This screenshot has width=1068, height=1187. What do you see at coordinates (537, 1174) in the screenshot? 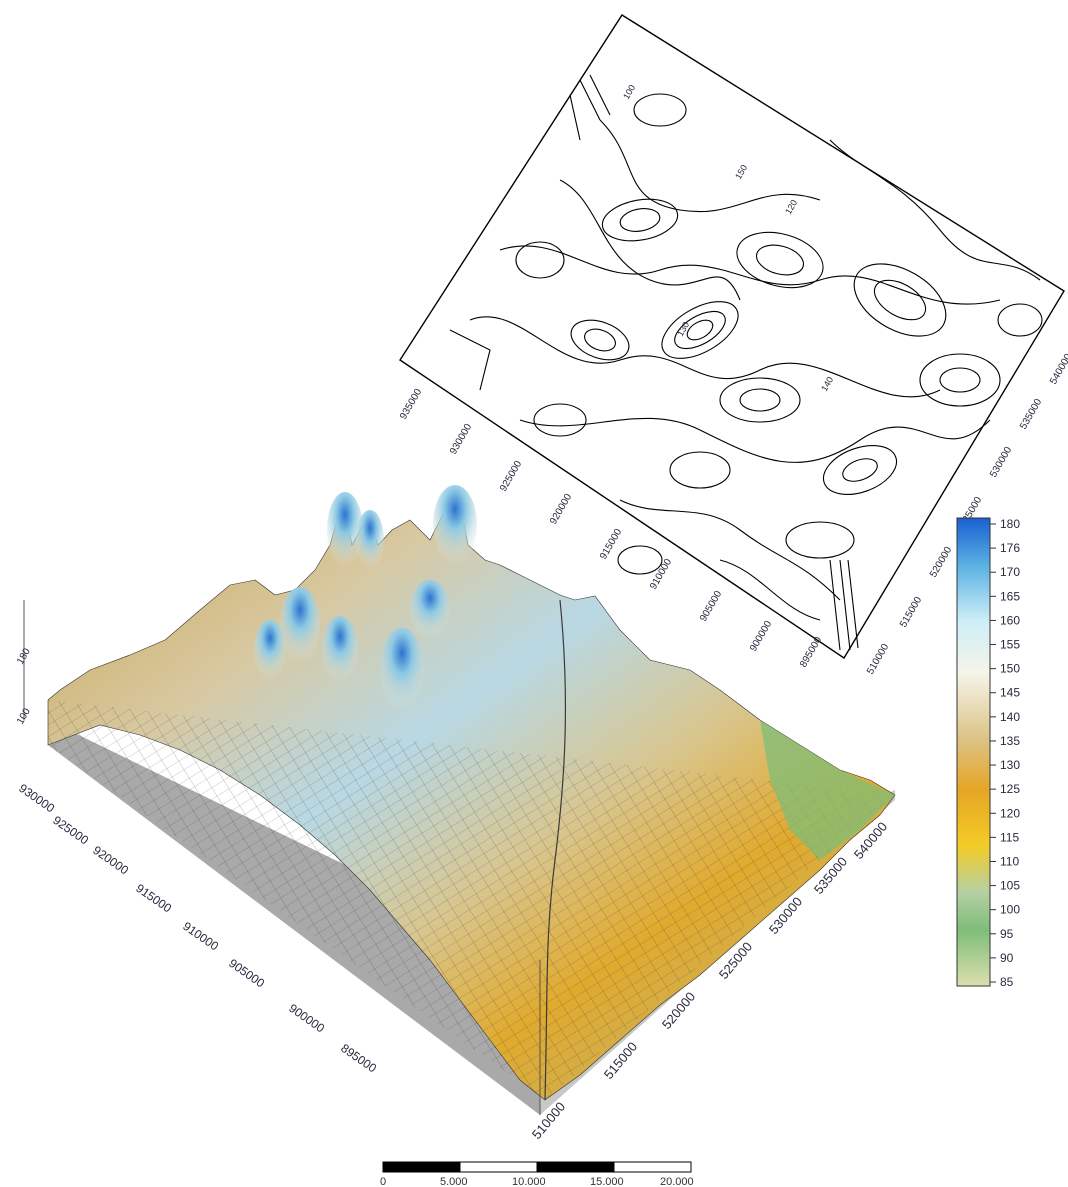
I see `scale-bar: 0 5.000 10.000 15.000 20.000` at bounding box center [537, 1174].